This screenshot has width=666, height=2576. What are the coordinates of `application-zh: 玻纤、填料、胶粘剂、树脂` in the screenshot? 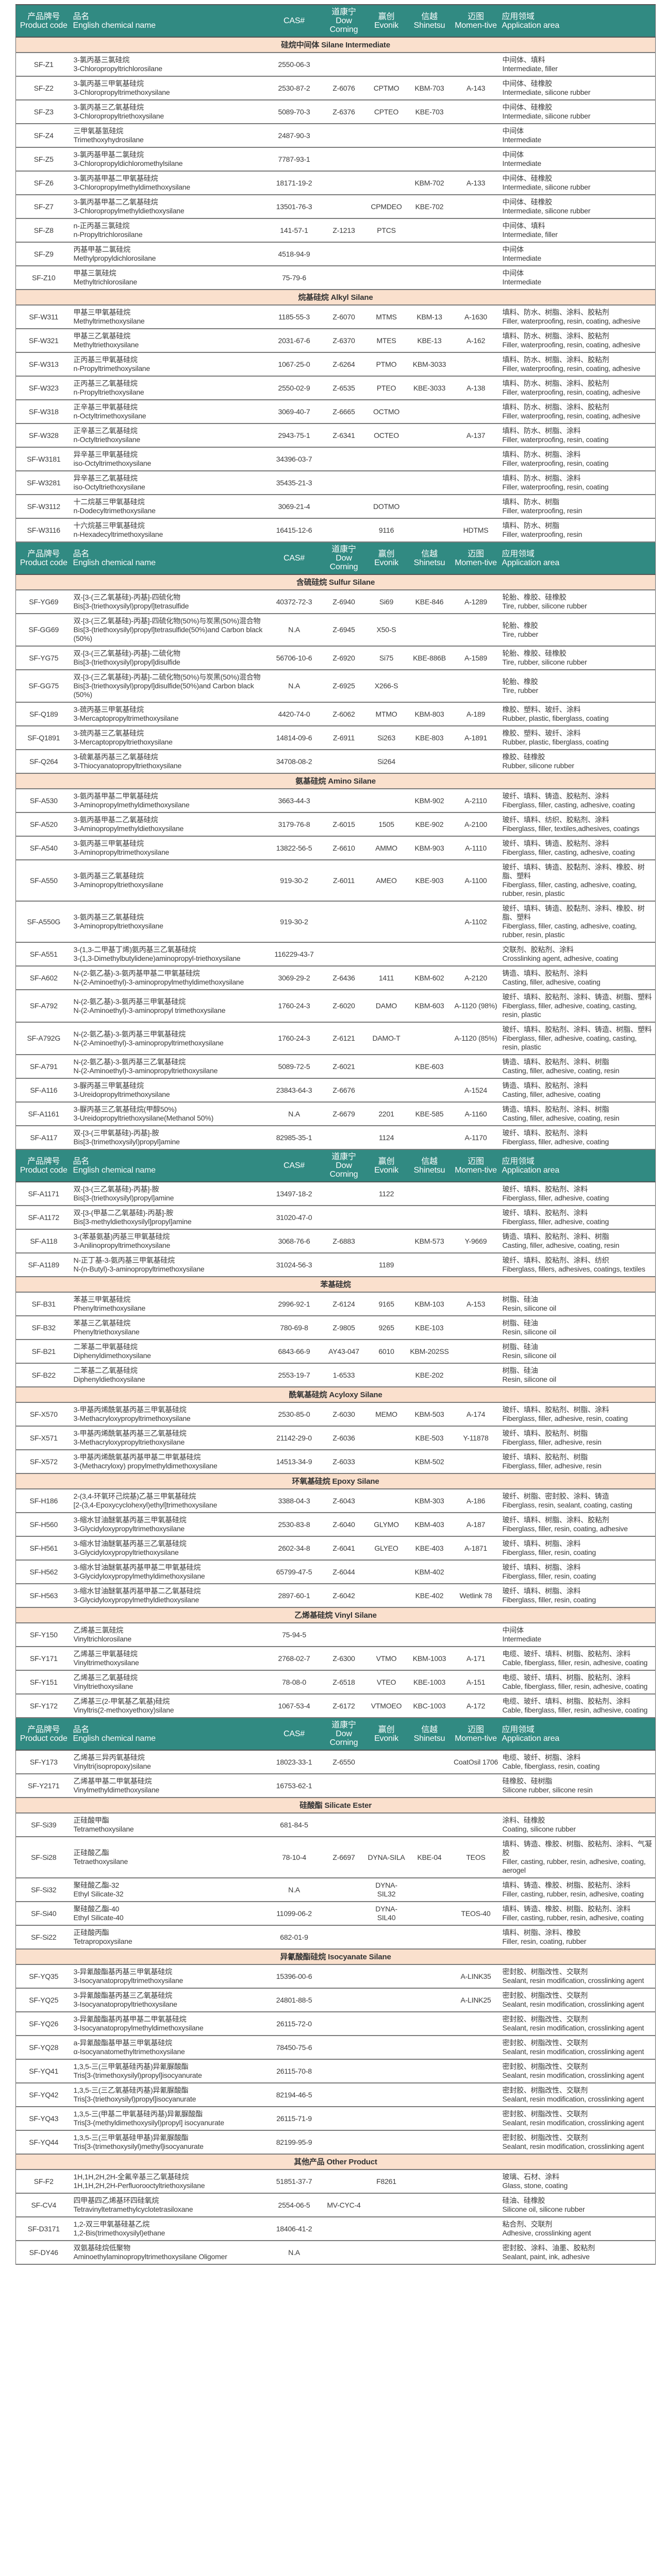 It's located at (545, 1457).